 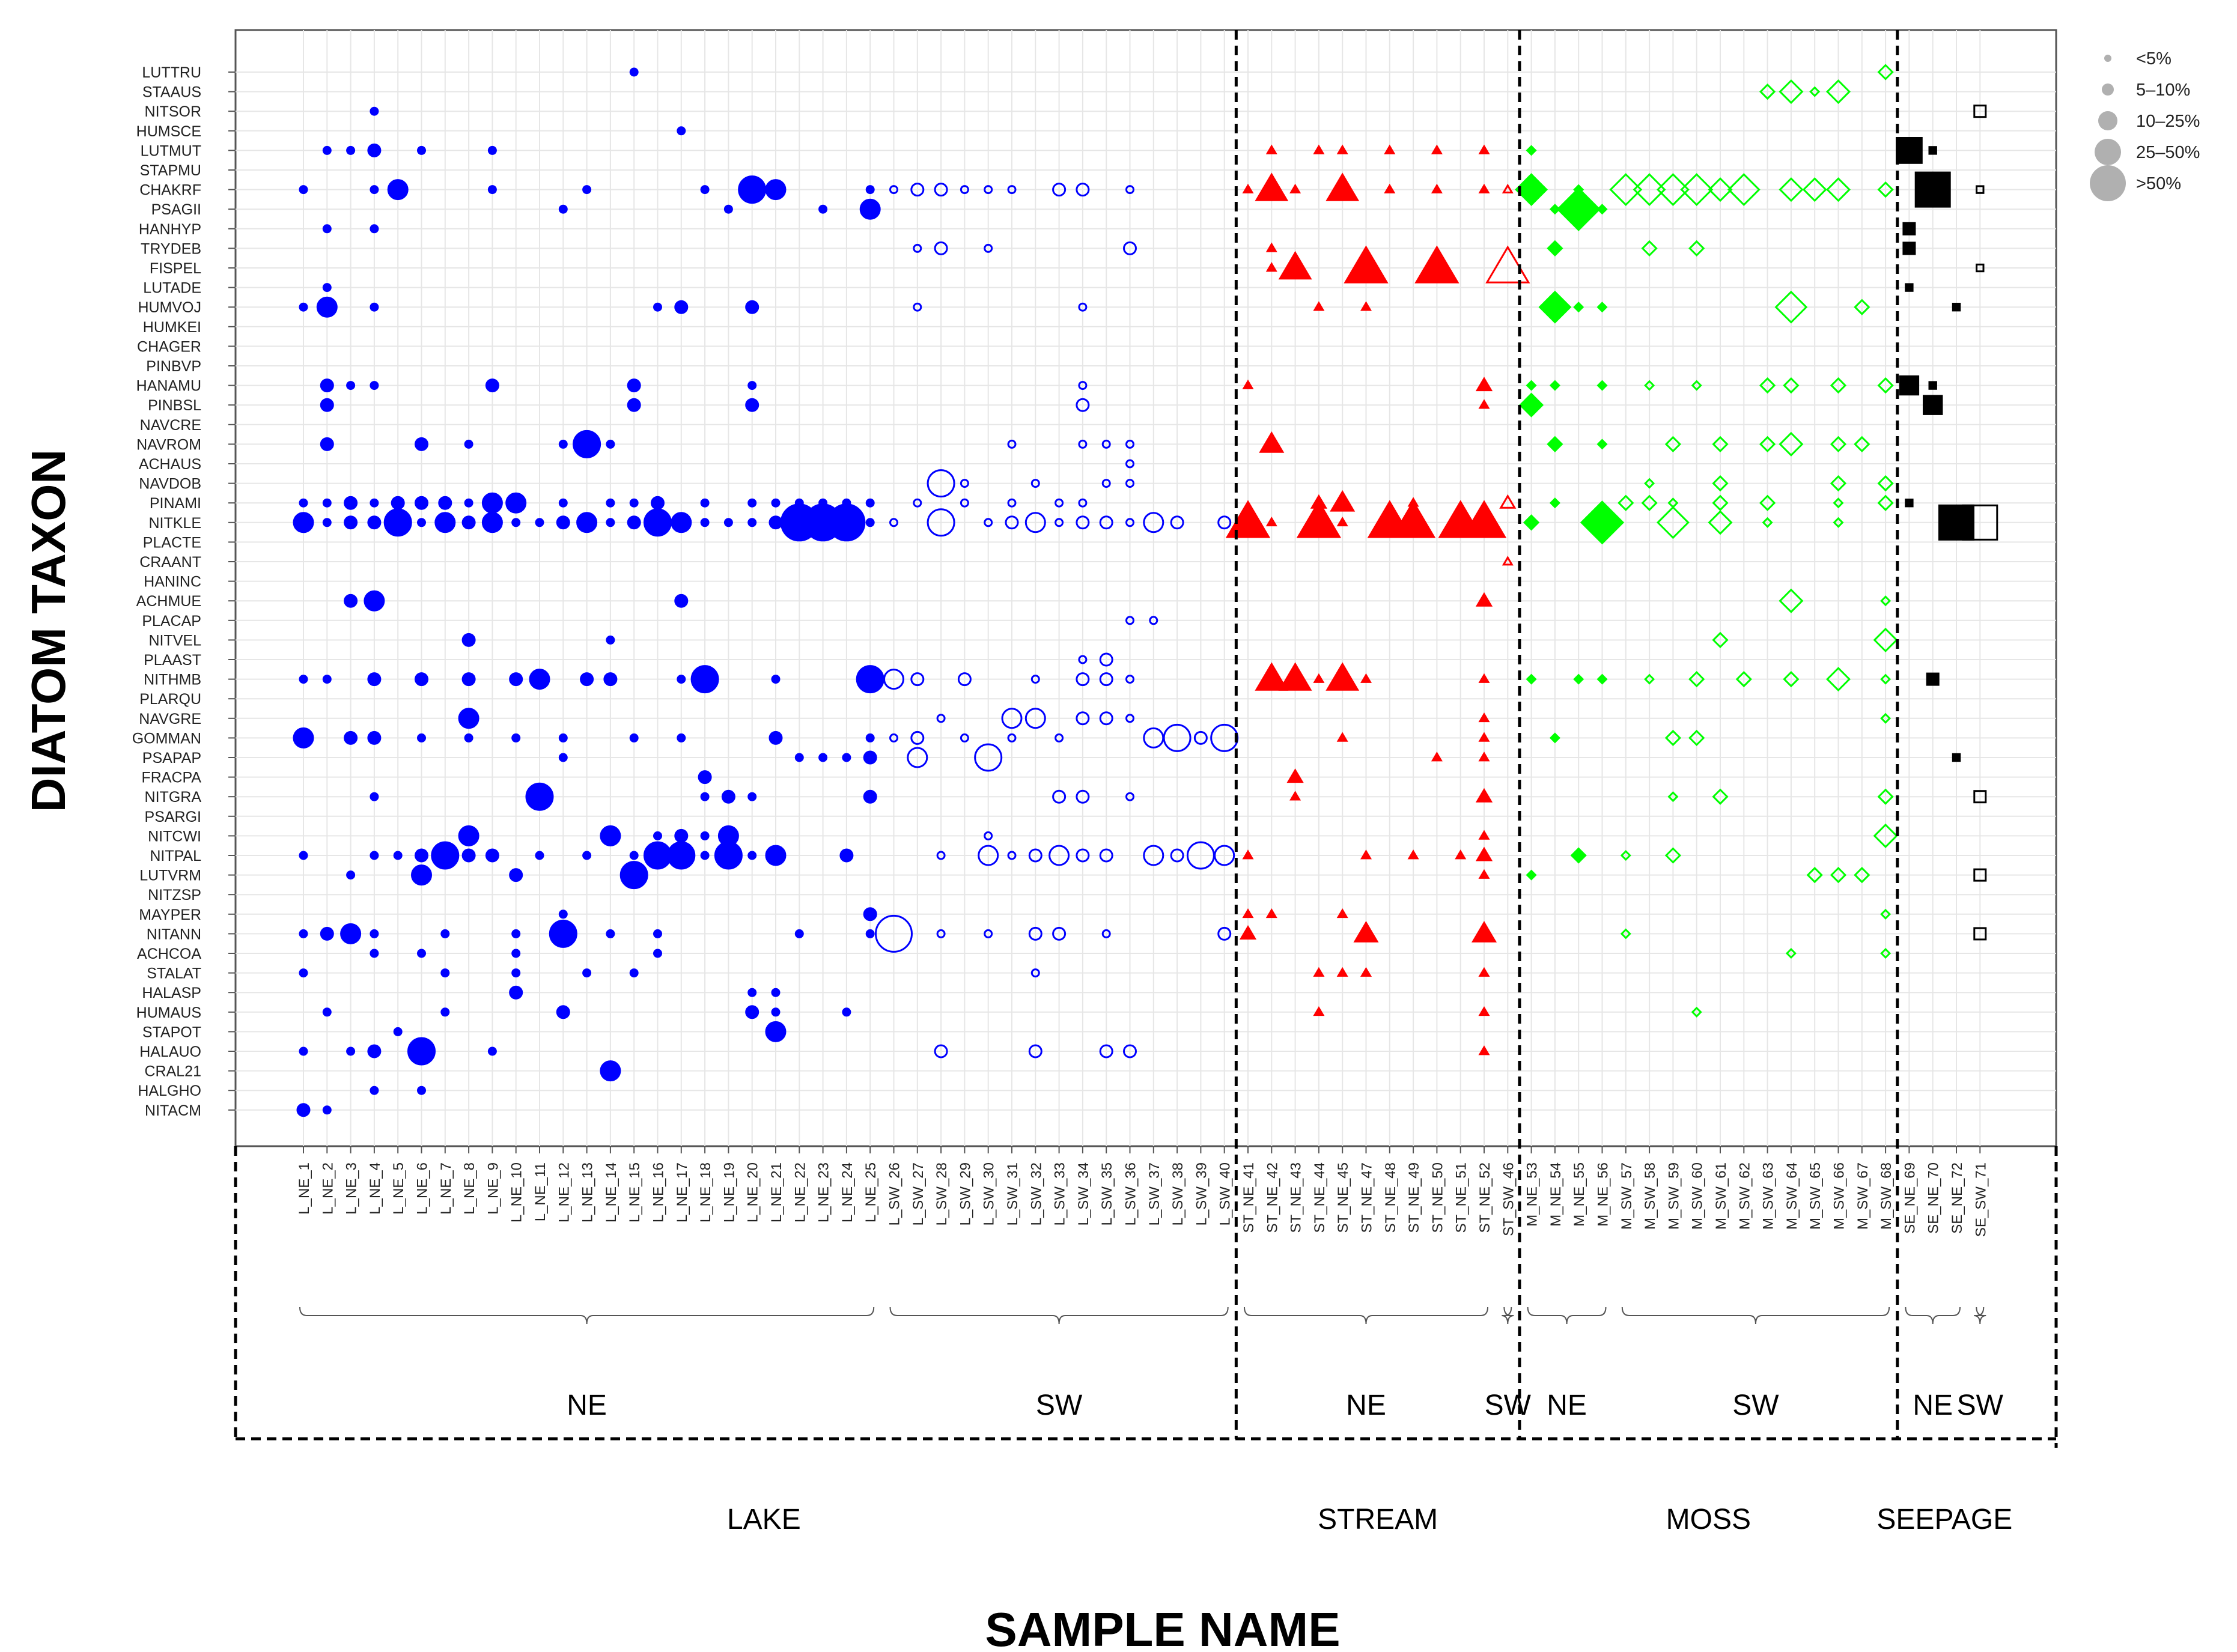 What do you see at coordinates (1131, 1193) in the screenshot?
I see `x-tick-label: L_SW_36` at bounding box center [1131, 1193].